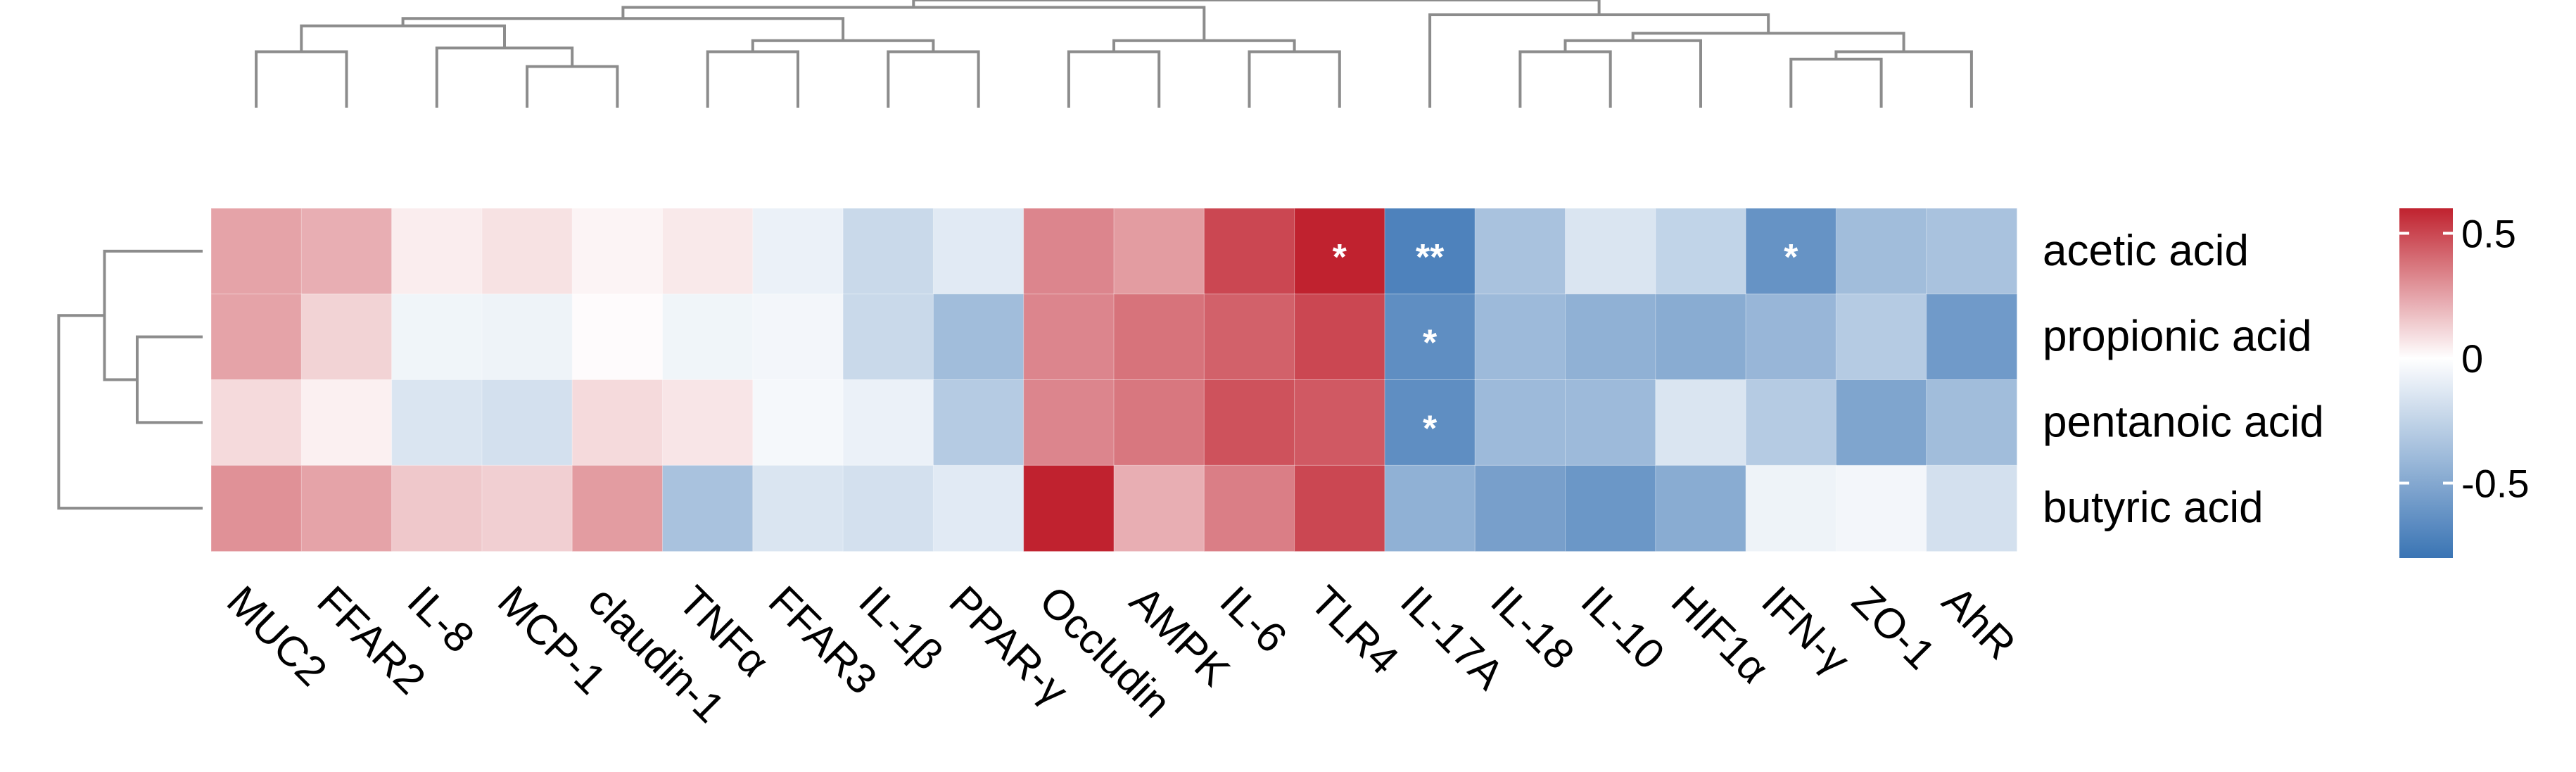 This screenshot has width=2576, height=772. Describe the element at coordinates (1701, 251) in the screenshot. I see `heatmap-cell-acetic-acid-hif1` at that location.